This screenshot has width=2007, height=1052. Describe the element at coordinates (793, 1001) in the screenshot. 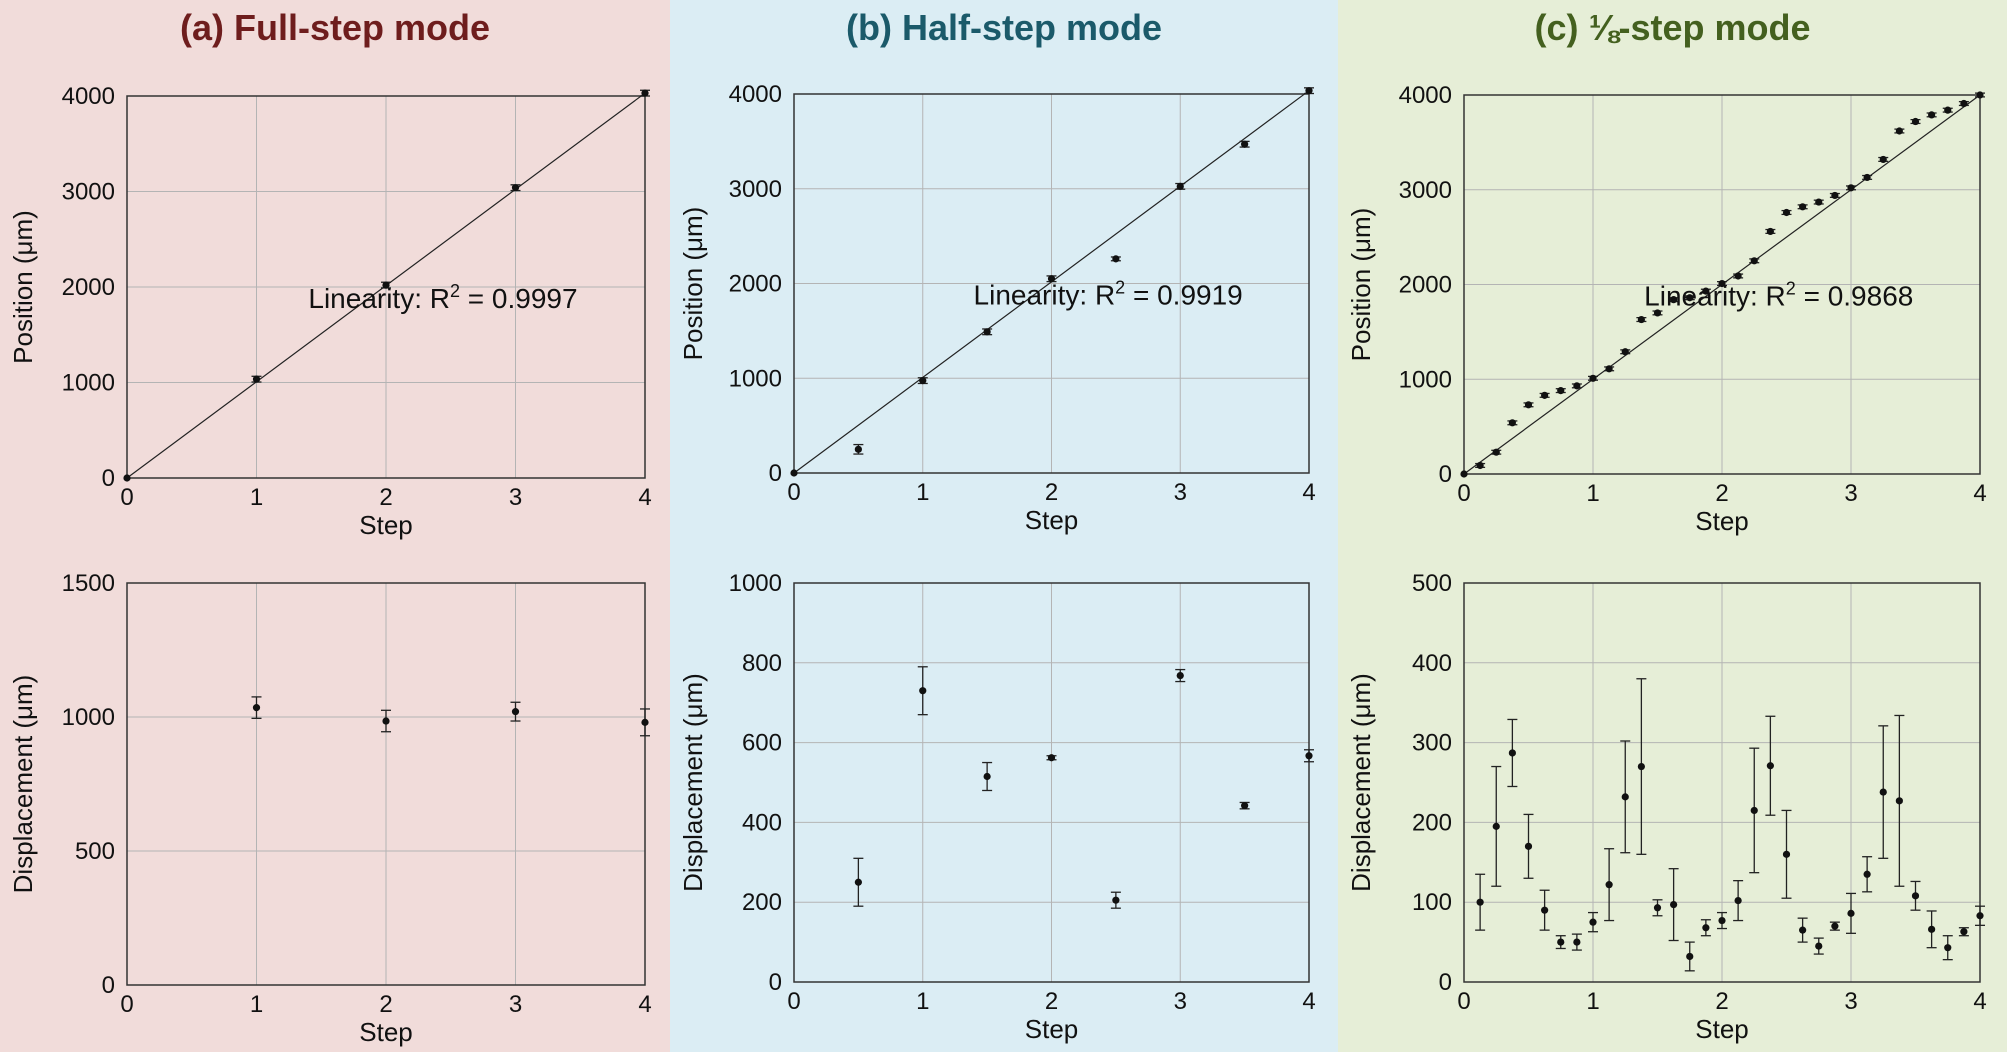

I see `panel-1-bottom-xtick-label: 0` at that location.